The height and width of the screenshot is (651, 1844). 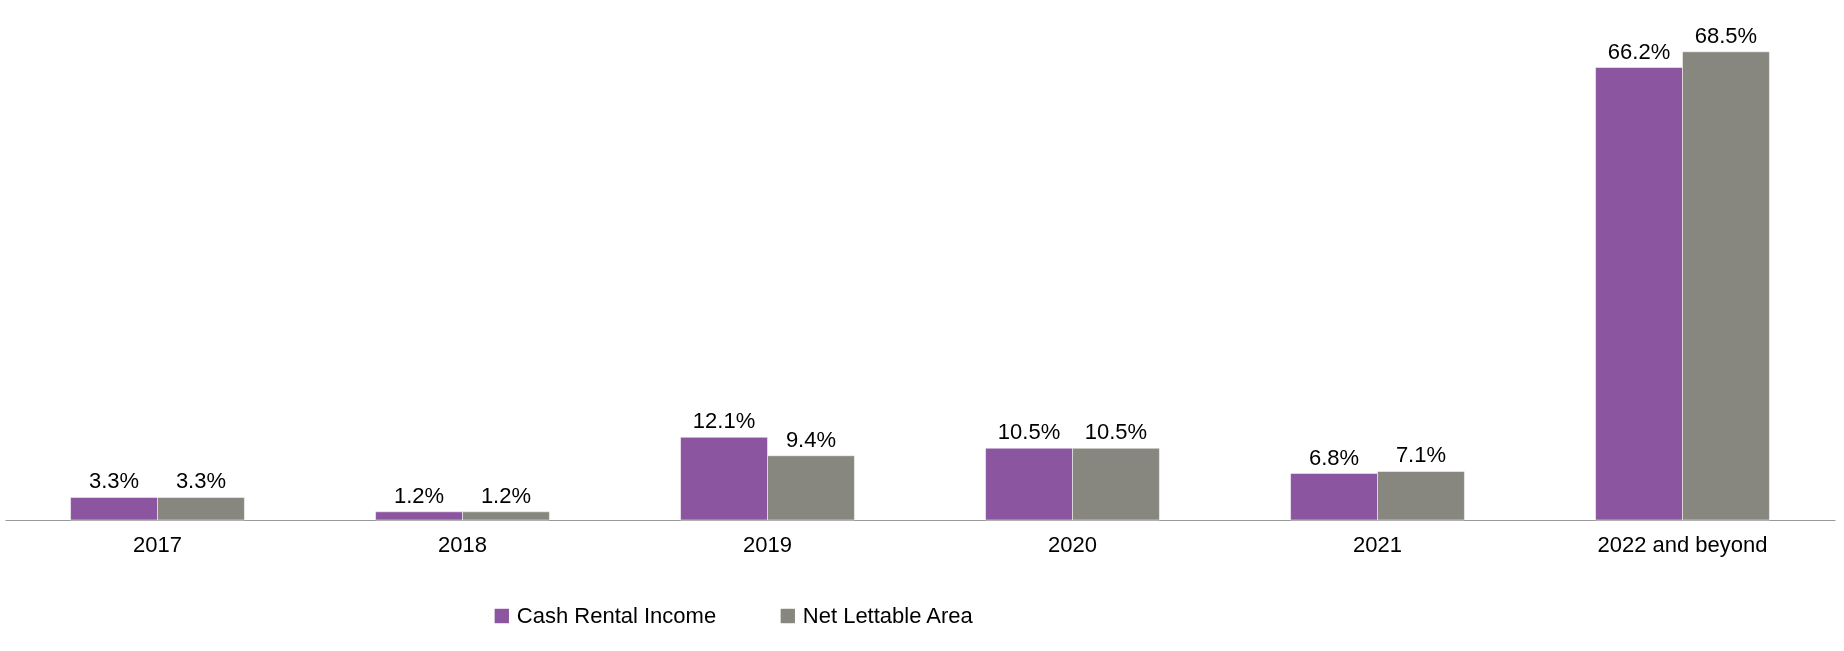 What do you see at coordinates (462, 544) in the screenshot?
I see `x-tick-label: 2018` at bounding box center [462, 544].